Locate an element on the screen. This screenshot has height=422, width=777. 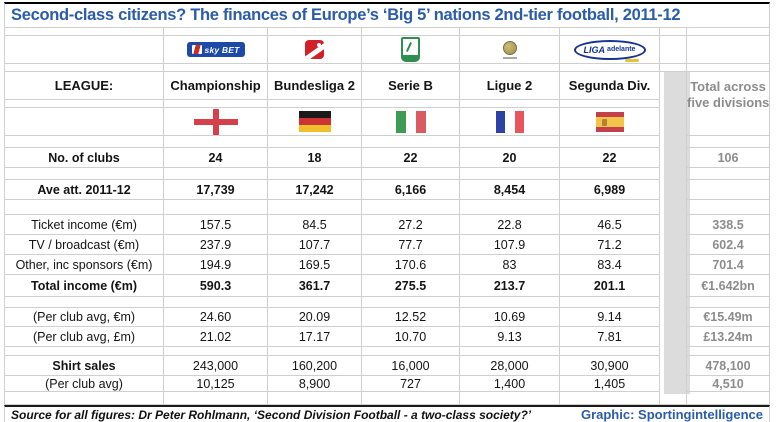
cell-value: 7.81 is located at coordinates (610, 337).